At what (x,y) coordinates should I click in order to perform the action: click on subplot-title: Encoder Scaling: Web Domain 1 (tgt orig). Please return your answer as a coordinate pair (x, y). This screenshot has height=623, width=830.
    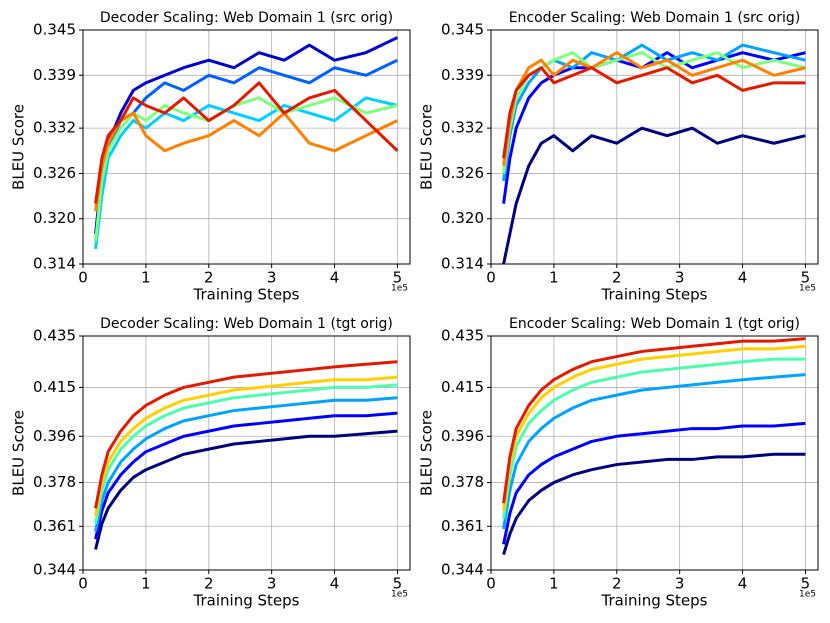
    Looking at the image, I should click on (654, 324).